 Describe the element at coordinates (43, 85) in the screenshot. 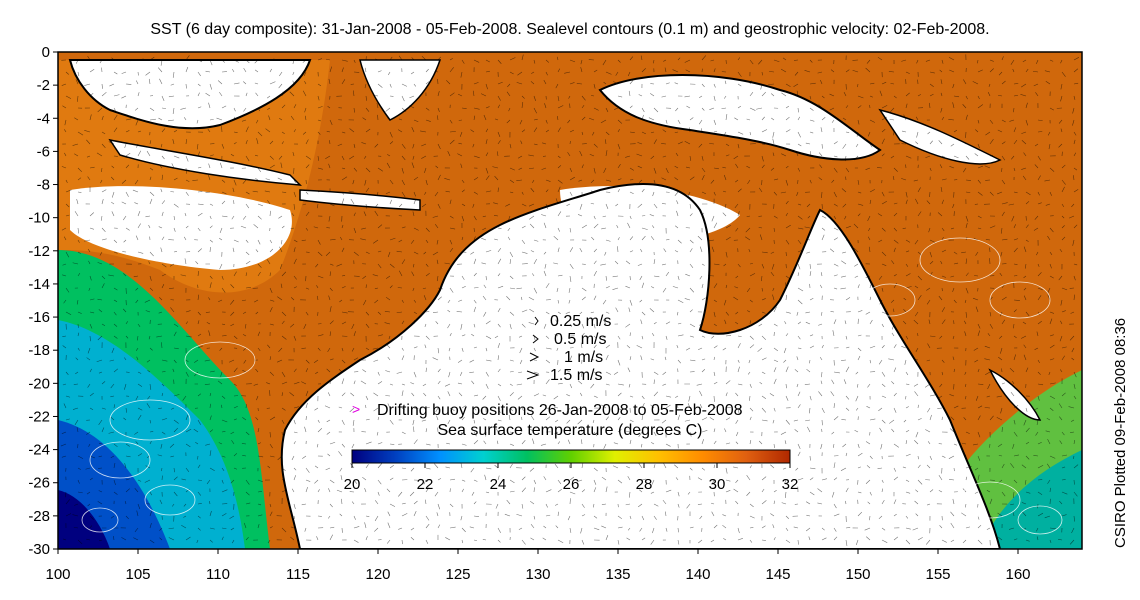

I see `y-tick-label: -2` at that location.